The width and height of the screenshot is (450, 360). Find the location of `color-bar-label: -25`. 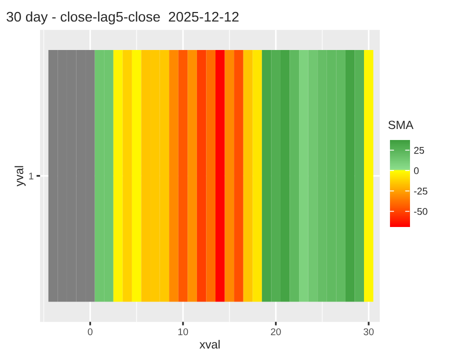

color-bar-label: -25 is located at coordinates (421, 191).